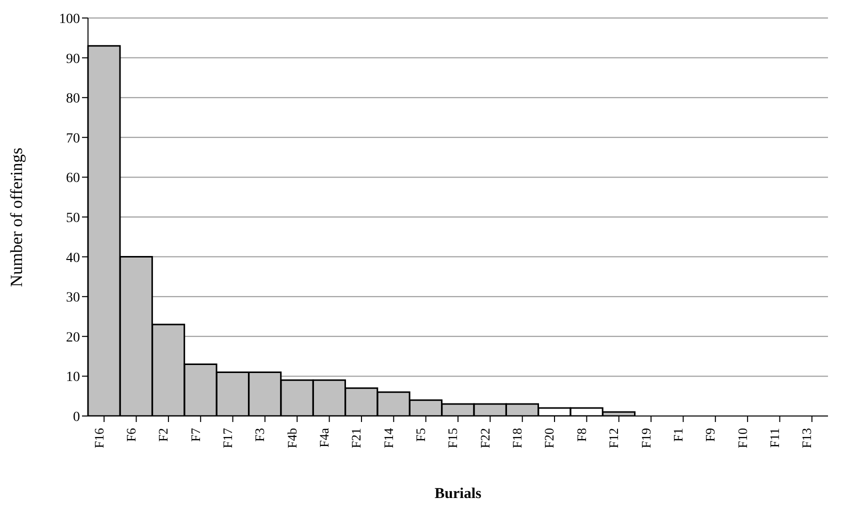 This screenshot has height=514, width=844. Describe the element at coordinates (549, 438) in the screenshot. I see `x-tick-label: F20` at that location.